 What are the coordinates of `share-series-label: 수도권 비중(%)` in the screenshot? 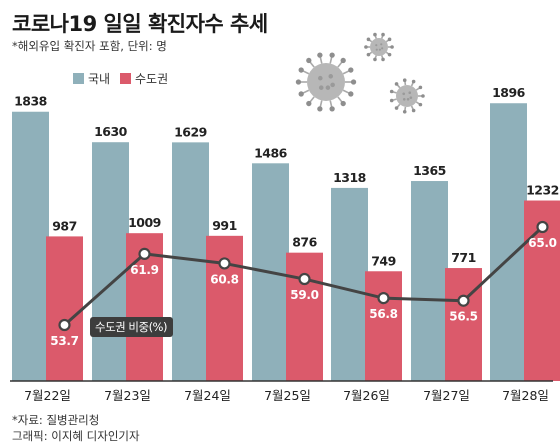 It's located at (131, 327).